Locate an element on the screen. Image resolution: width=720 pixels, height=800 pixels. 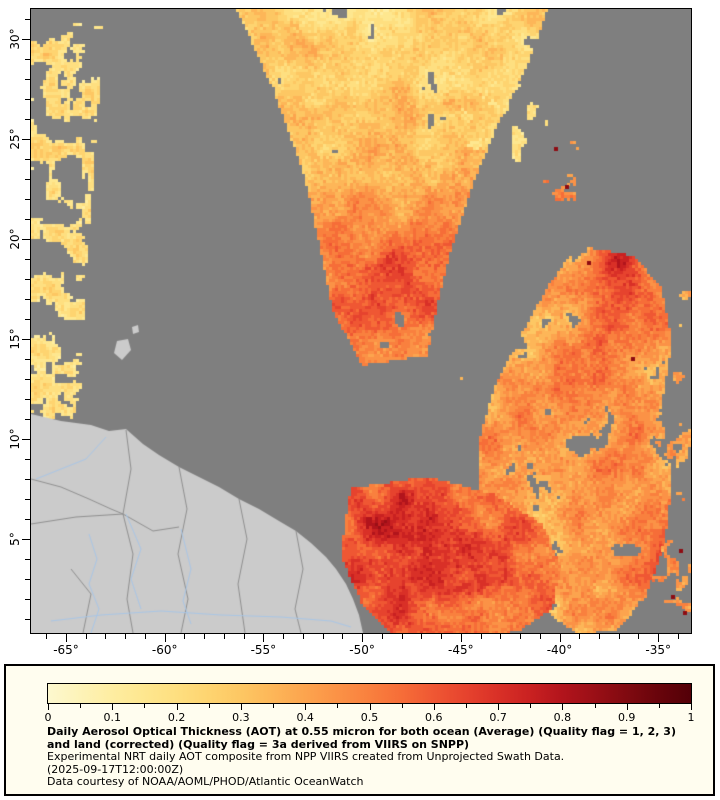
colorbar-tick-label: 0.7 is located at coordinates (498, 717).